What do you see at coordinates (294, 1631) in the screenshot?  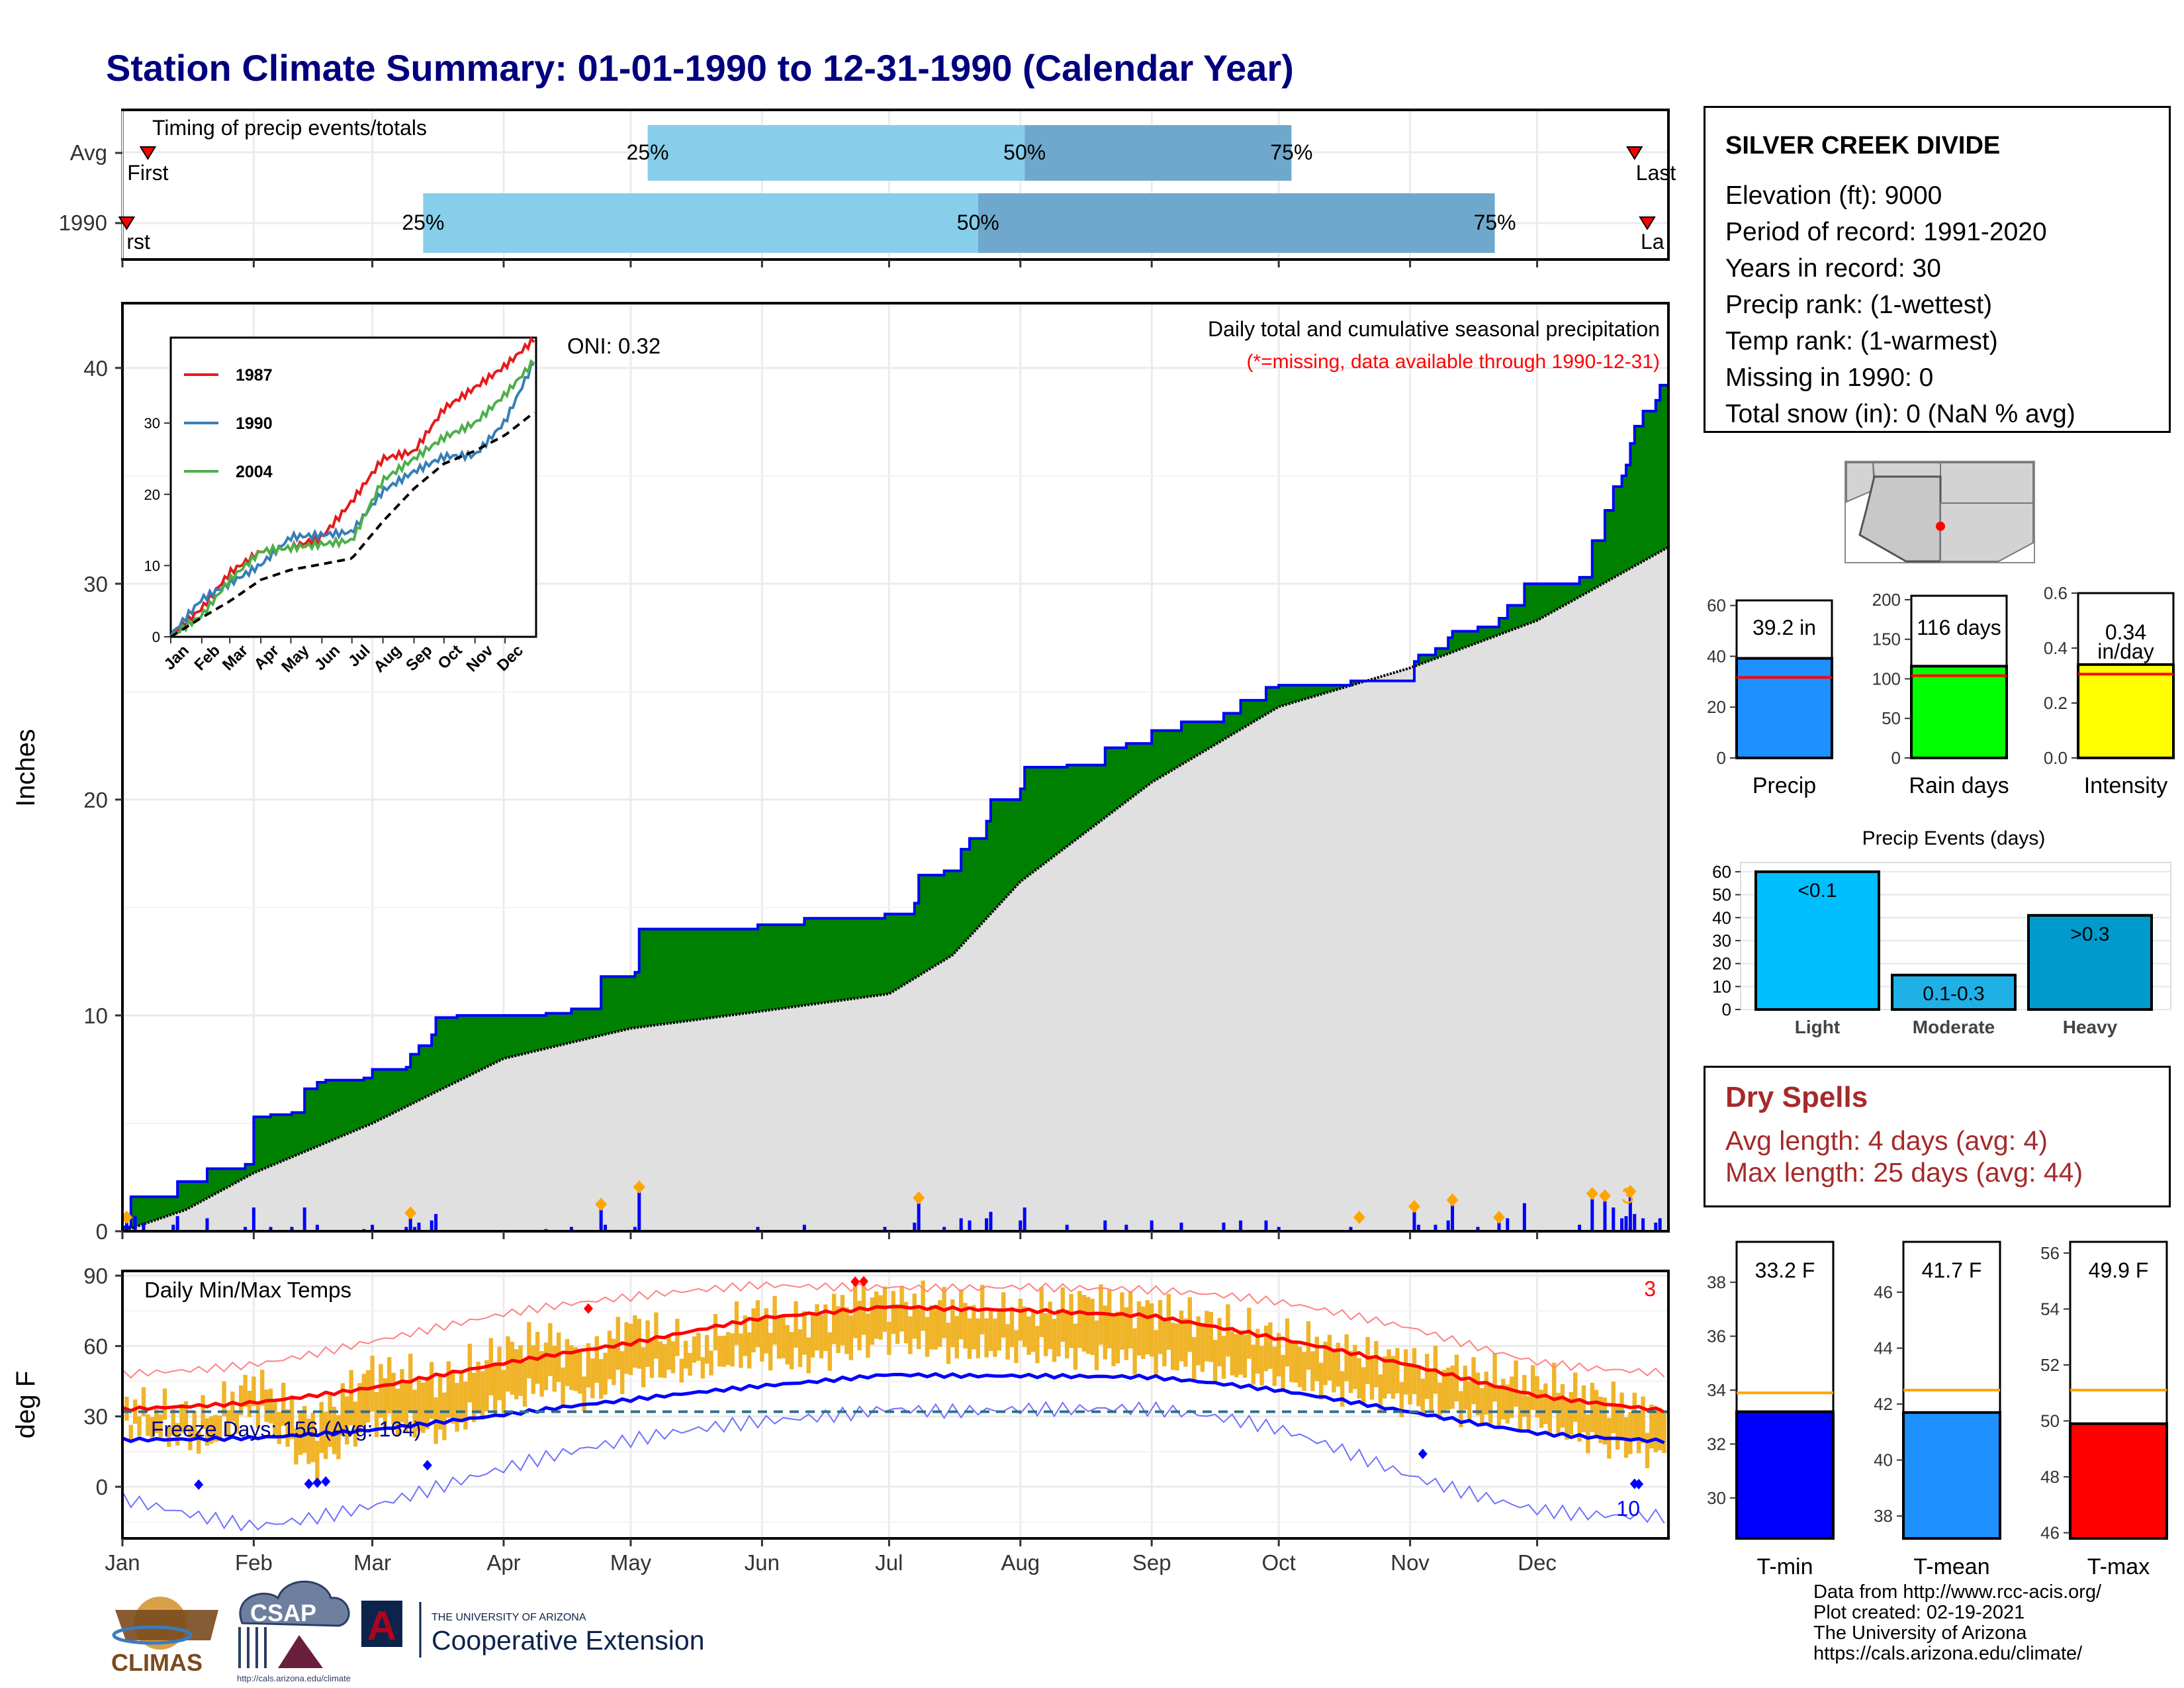 I see `csap-logo: CSAP http://cals.arizona.edu/climate` at bounding box center [294, 1631].